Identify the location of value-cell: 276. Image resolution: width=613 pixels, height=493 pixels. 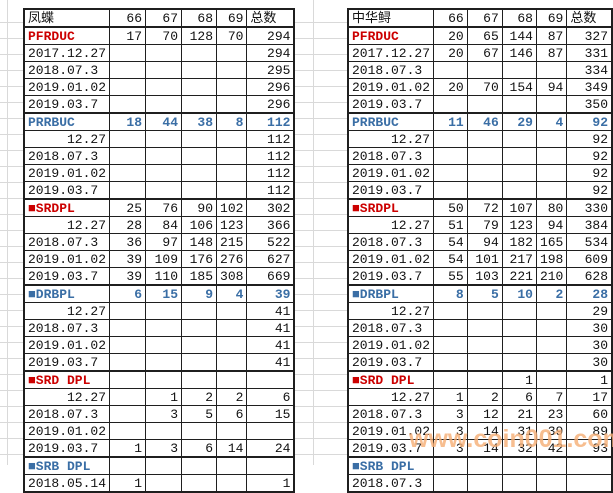
(232, 259).